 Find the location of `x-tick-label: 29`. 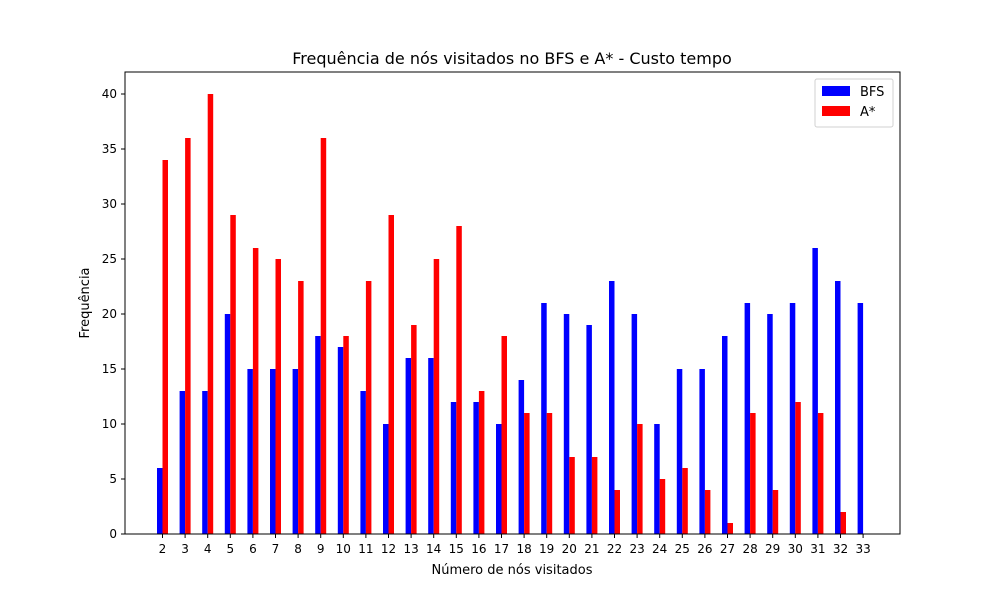

x-tick-label: 29 is located at coordinates (772, 549).